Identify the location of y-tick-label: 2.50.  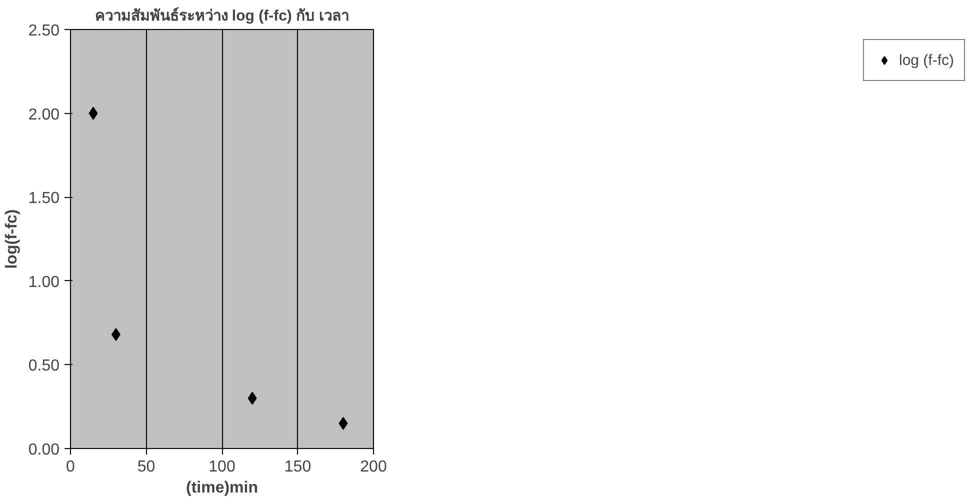
(44, 31).